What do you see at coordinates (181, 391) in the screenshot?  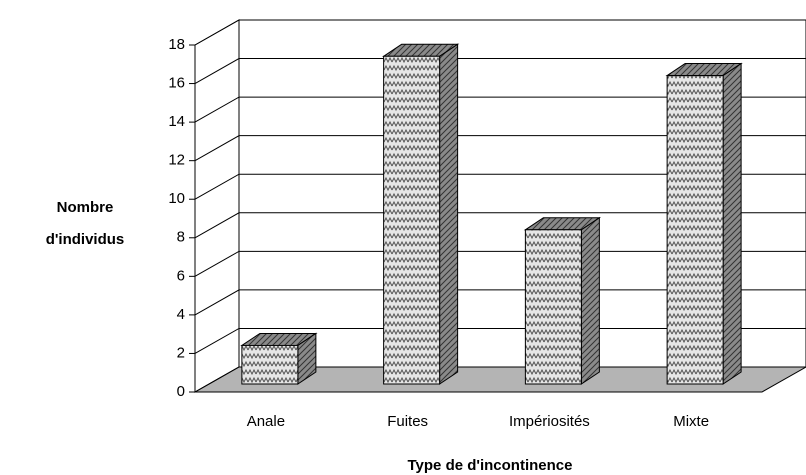 I see `y-tick-label: 0` at bounding box center [181, 391].